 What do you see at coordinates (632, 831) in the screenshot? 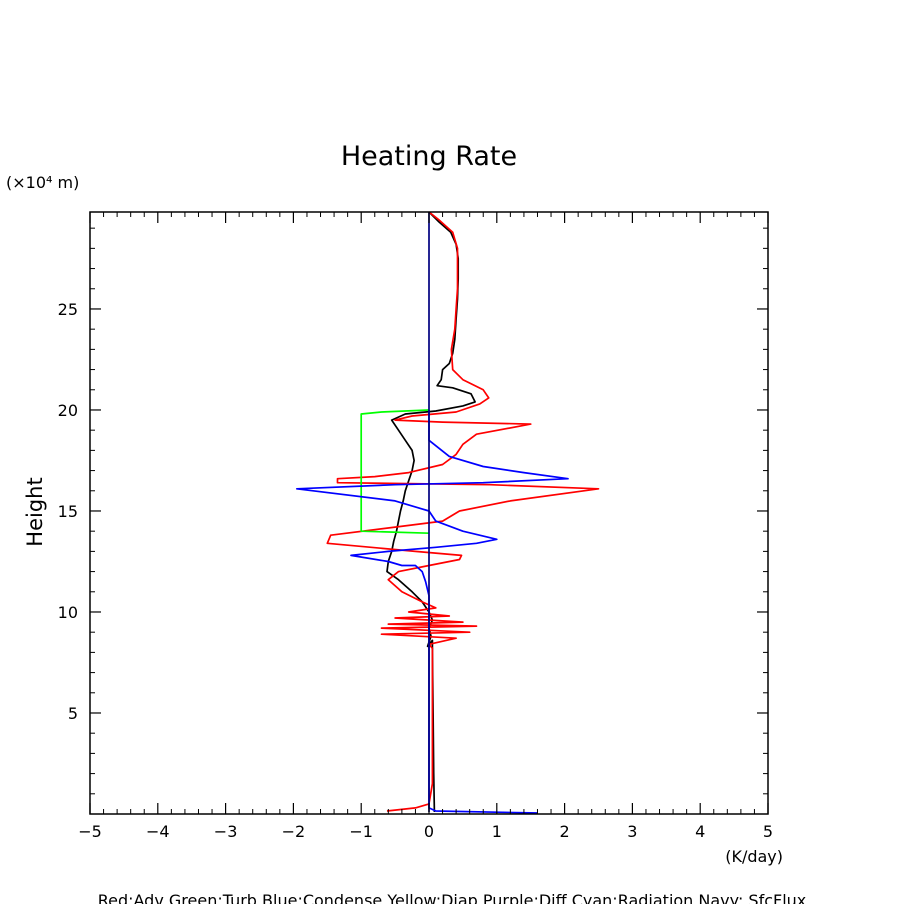
I see `x-tick-label: 3` at bounding box center [632, 831].